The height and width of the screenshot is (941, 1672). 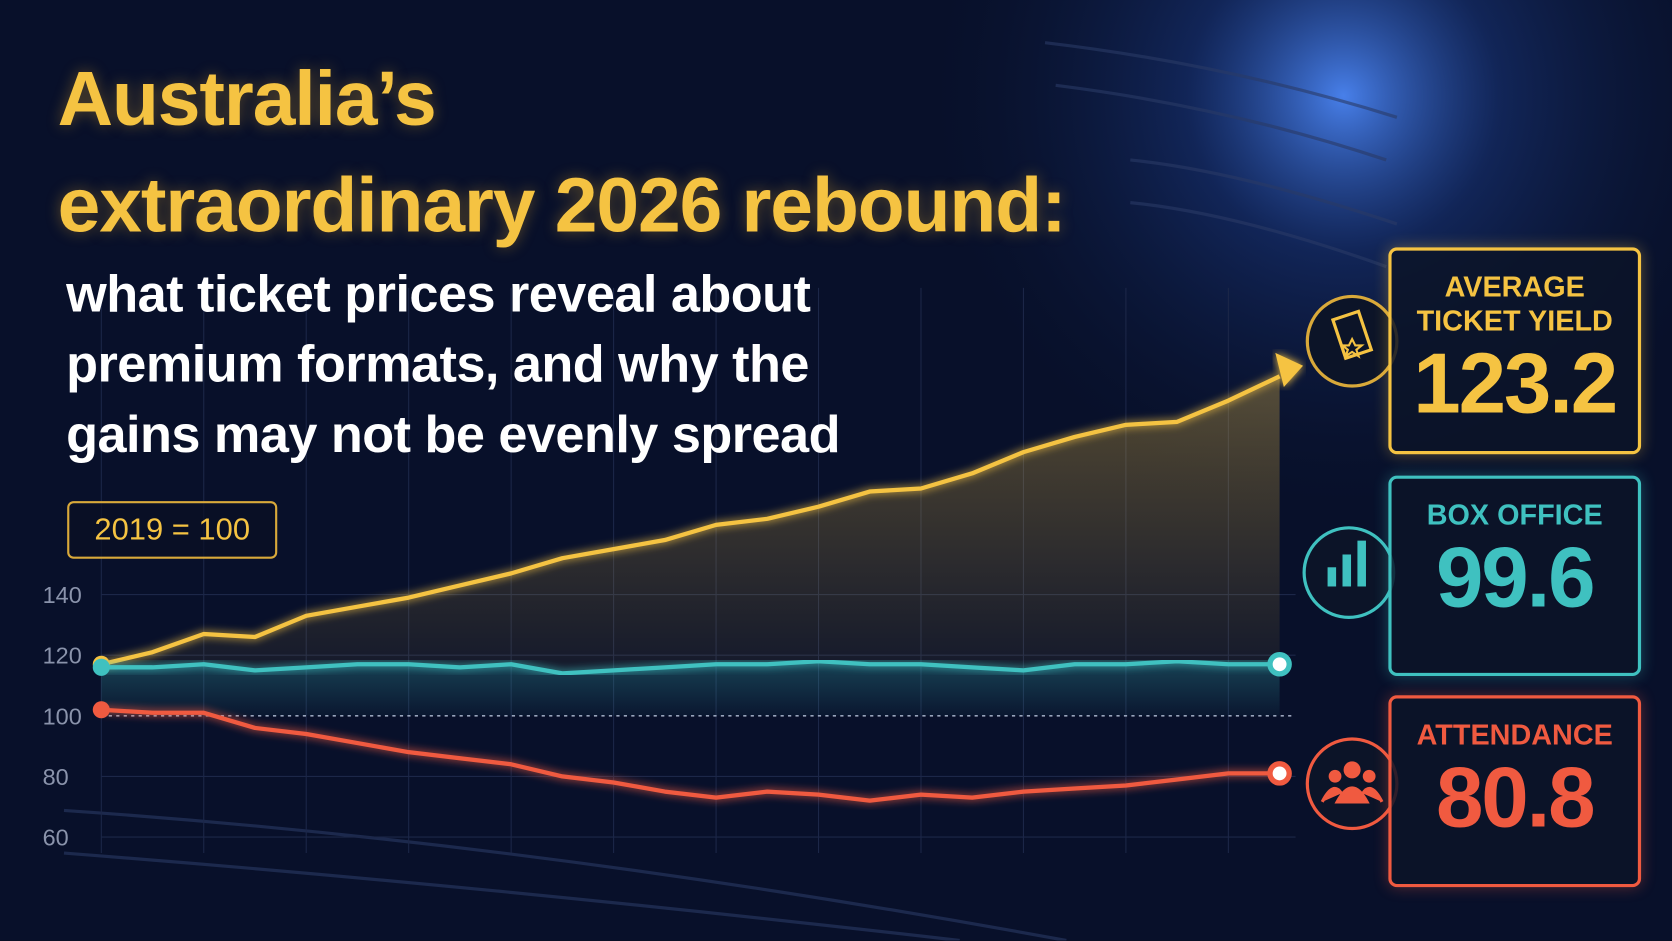 What do you see at coordinates (1514, 515) in the screenshot?
I see `legend-label: BOX OFFICE` at bounding box center [1514, 515].